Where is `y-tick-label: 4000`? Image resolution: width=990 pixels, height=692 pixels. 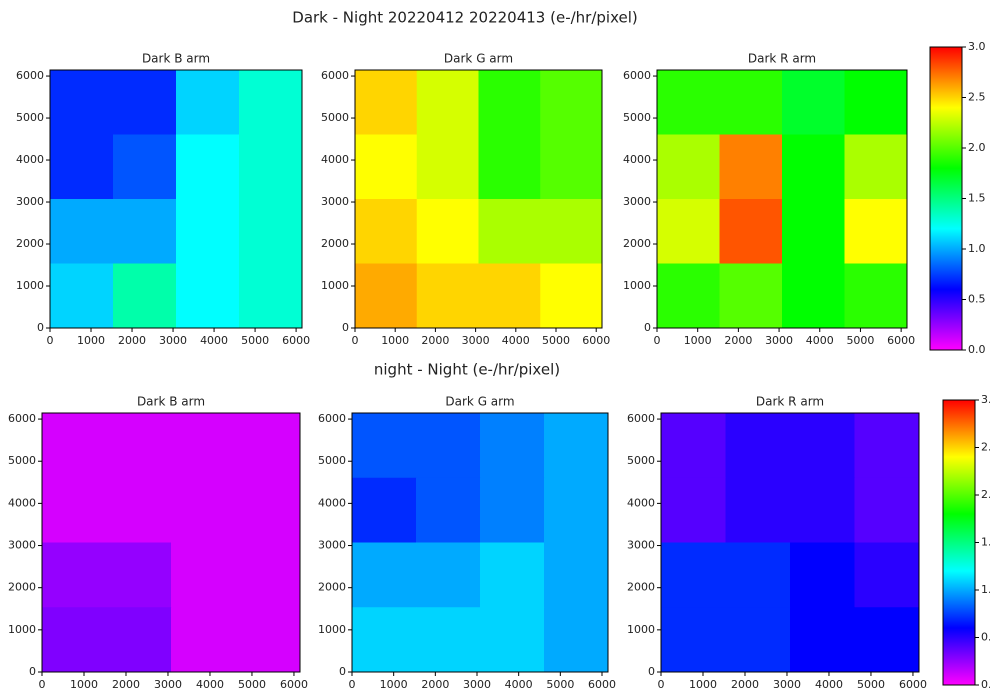 y-tick-label: 4000 is located at coordinates (335, 159).